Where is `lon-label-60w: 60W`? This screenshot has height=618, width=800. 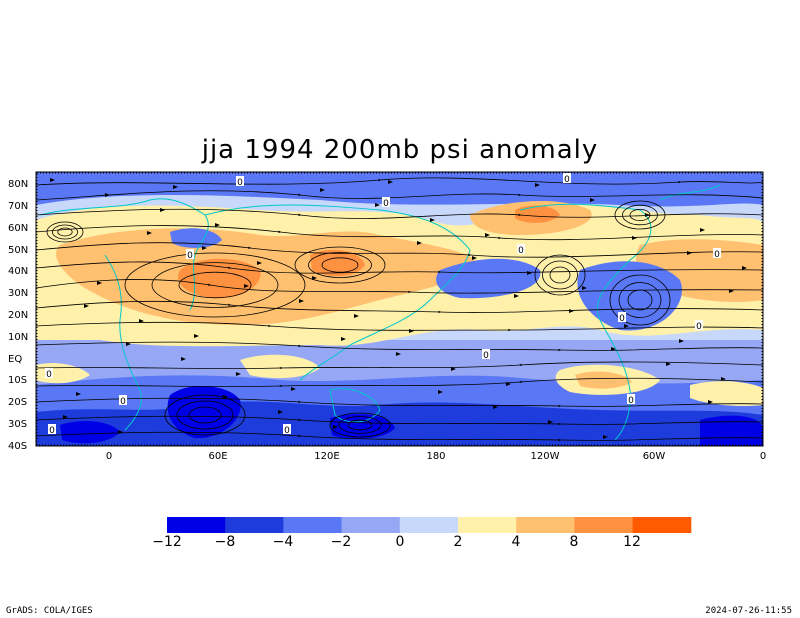
lon-label-60w: 60W is located at coordinates (654, 456).